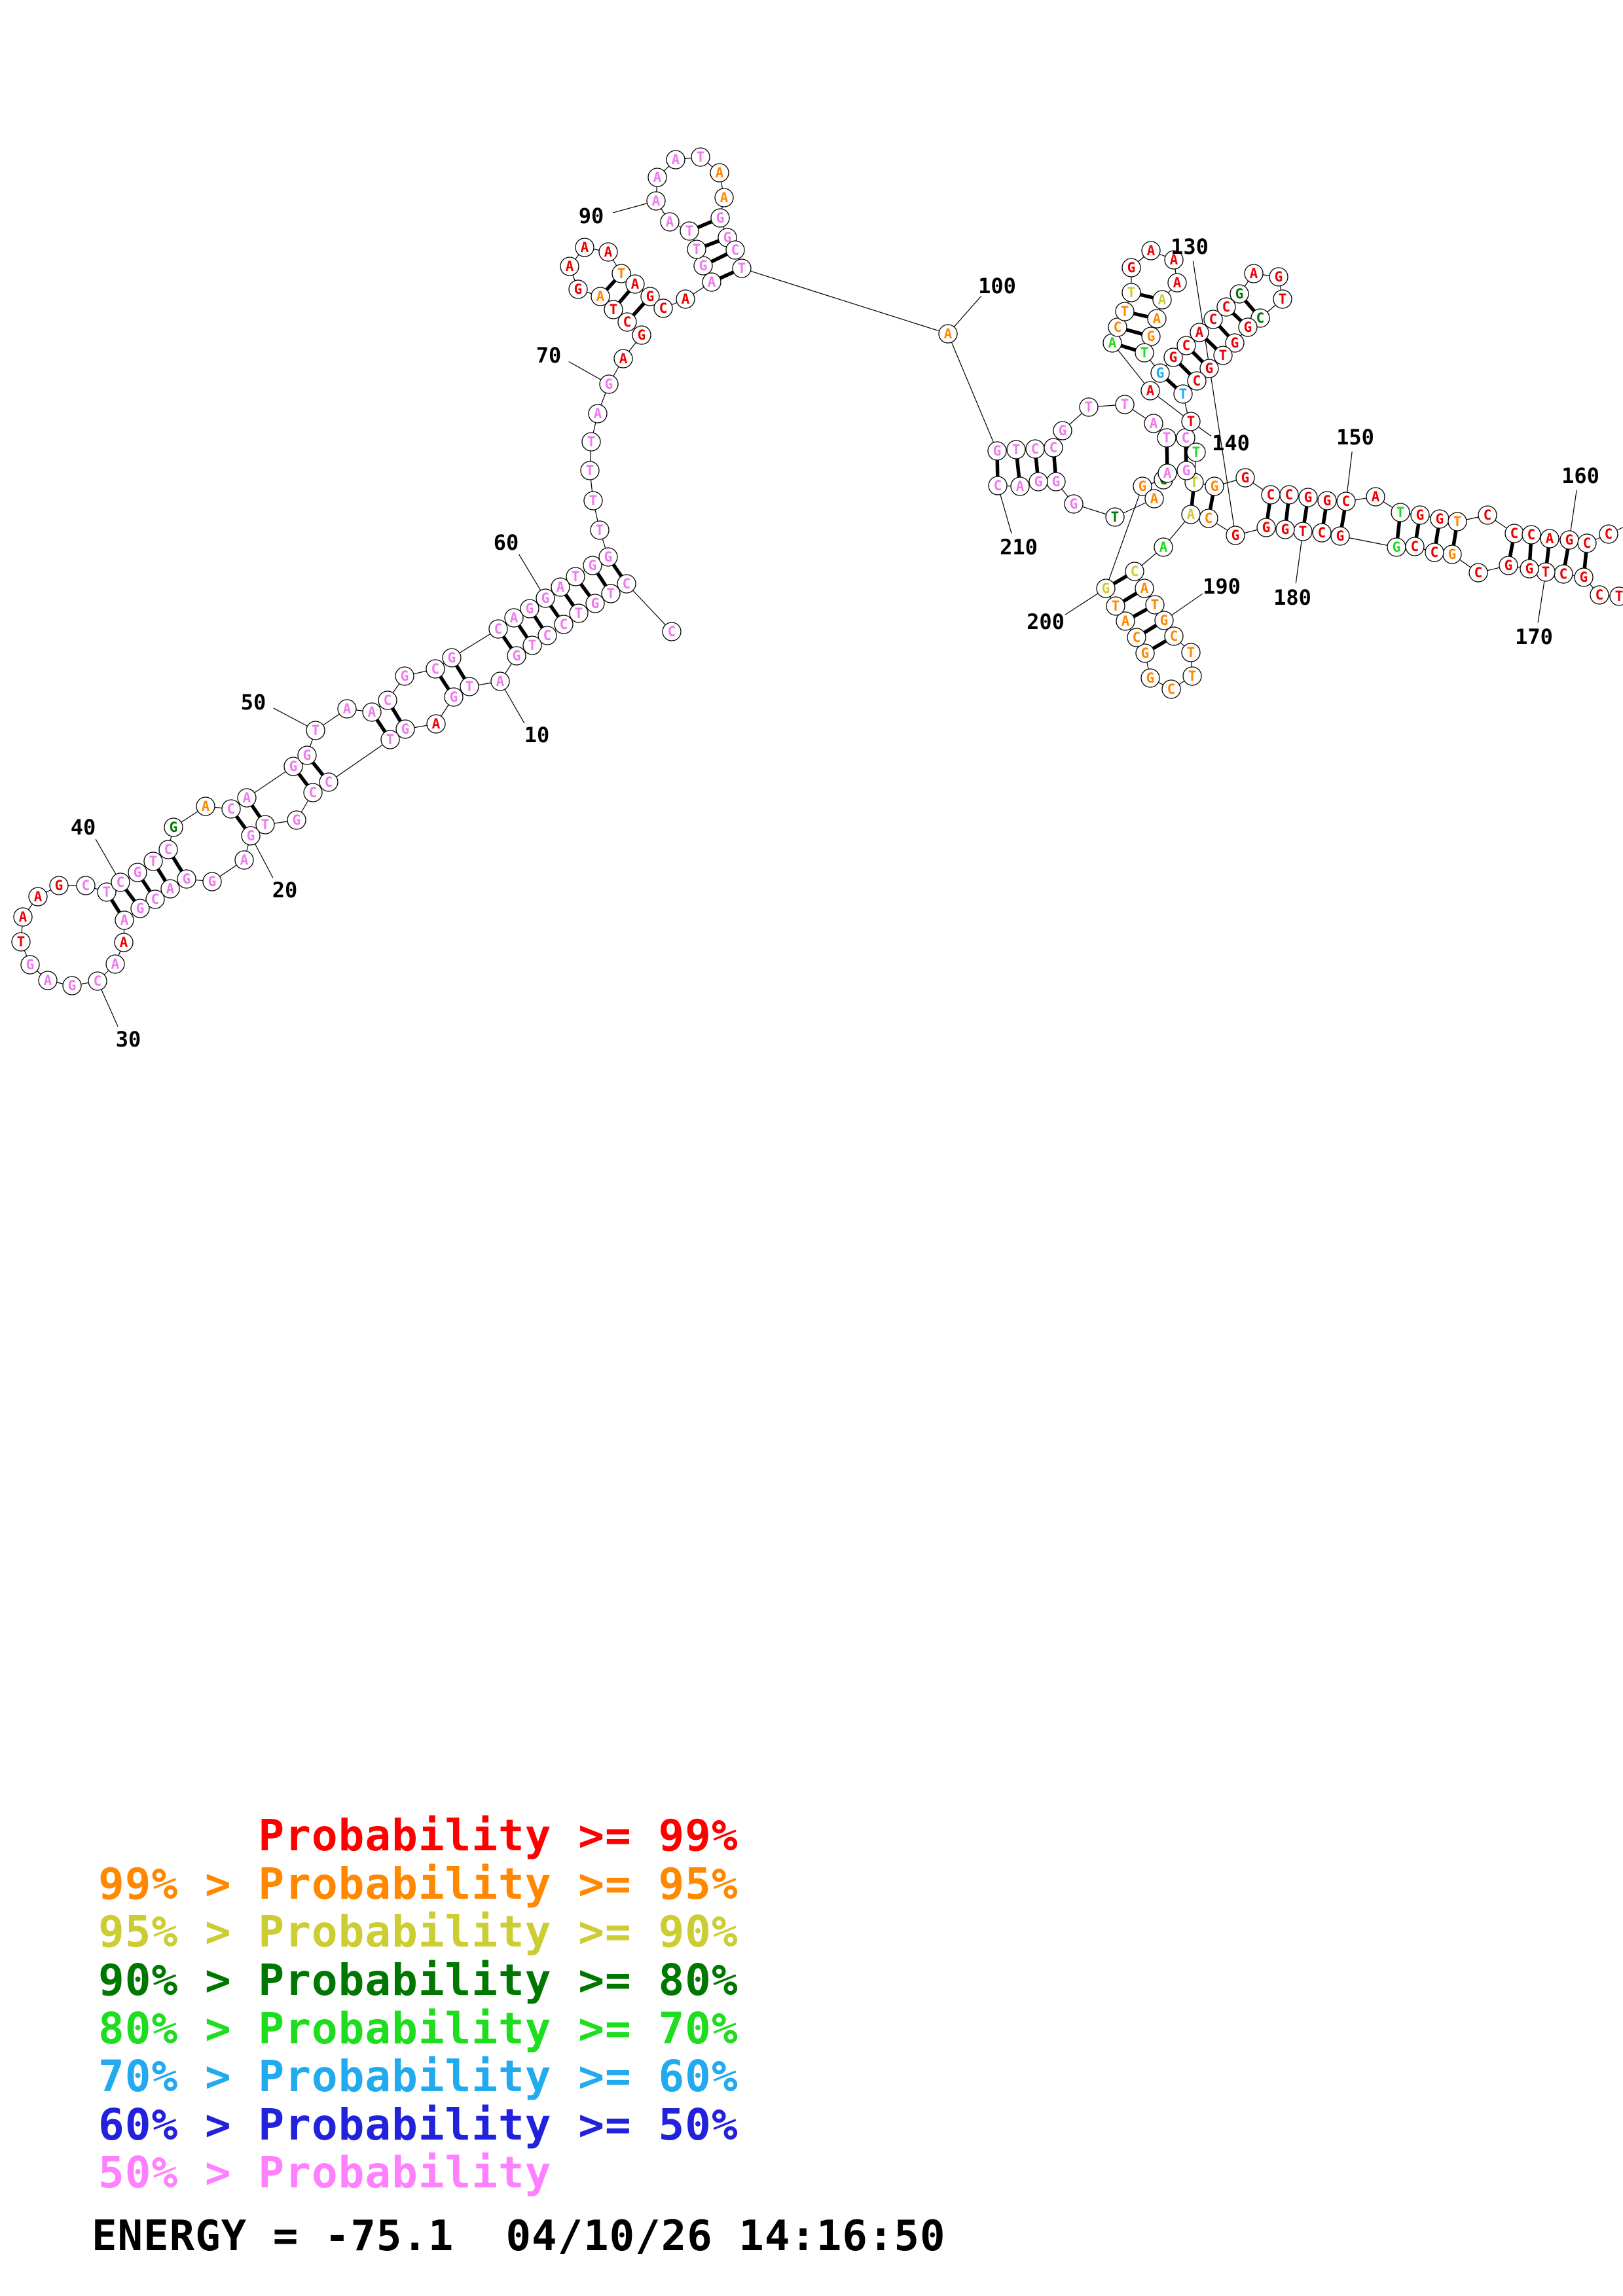 The width and height of the screenshot is (1623, 2296). I want to click on position-label: 90, so click(591, 216).